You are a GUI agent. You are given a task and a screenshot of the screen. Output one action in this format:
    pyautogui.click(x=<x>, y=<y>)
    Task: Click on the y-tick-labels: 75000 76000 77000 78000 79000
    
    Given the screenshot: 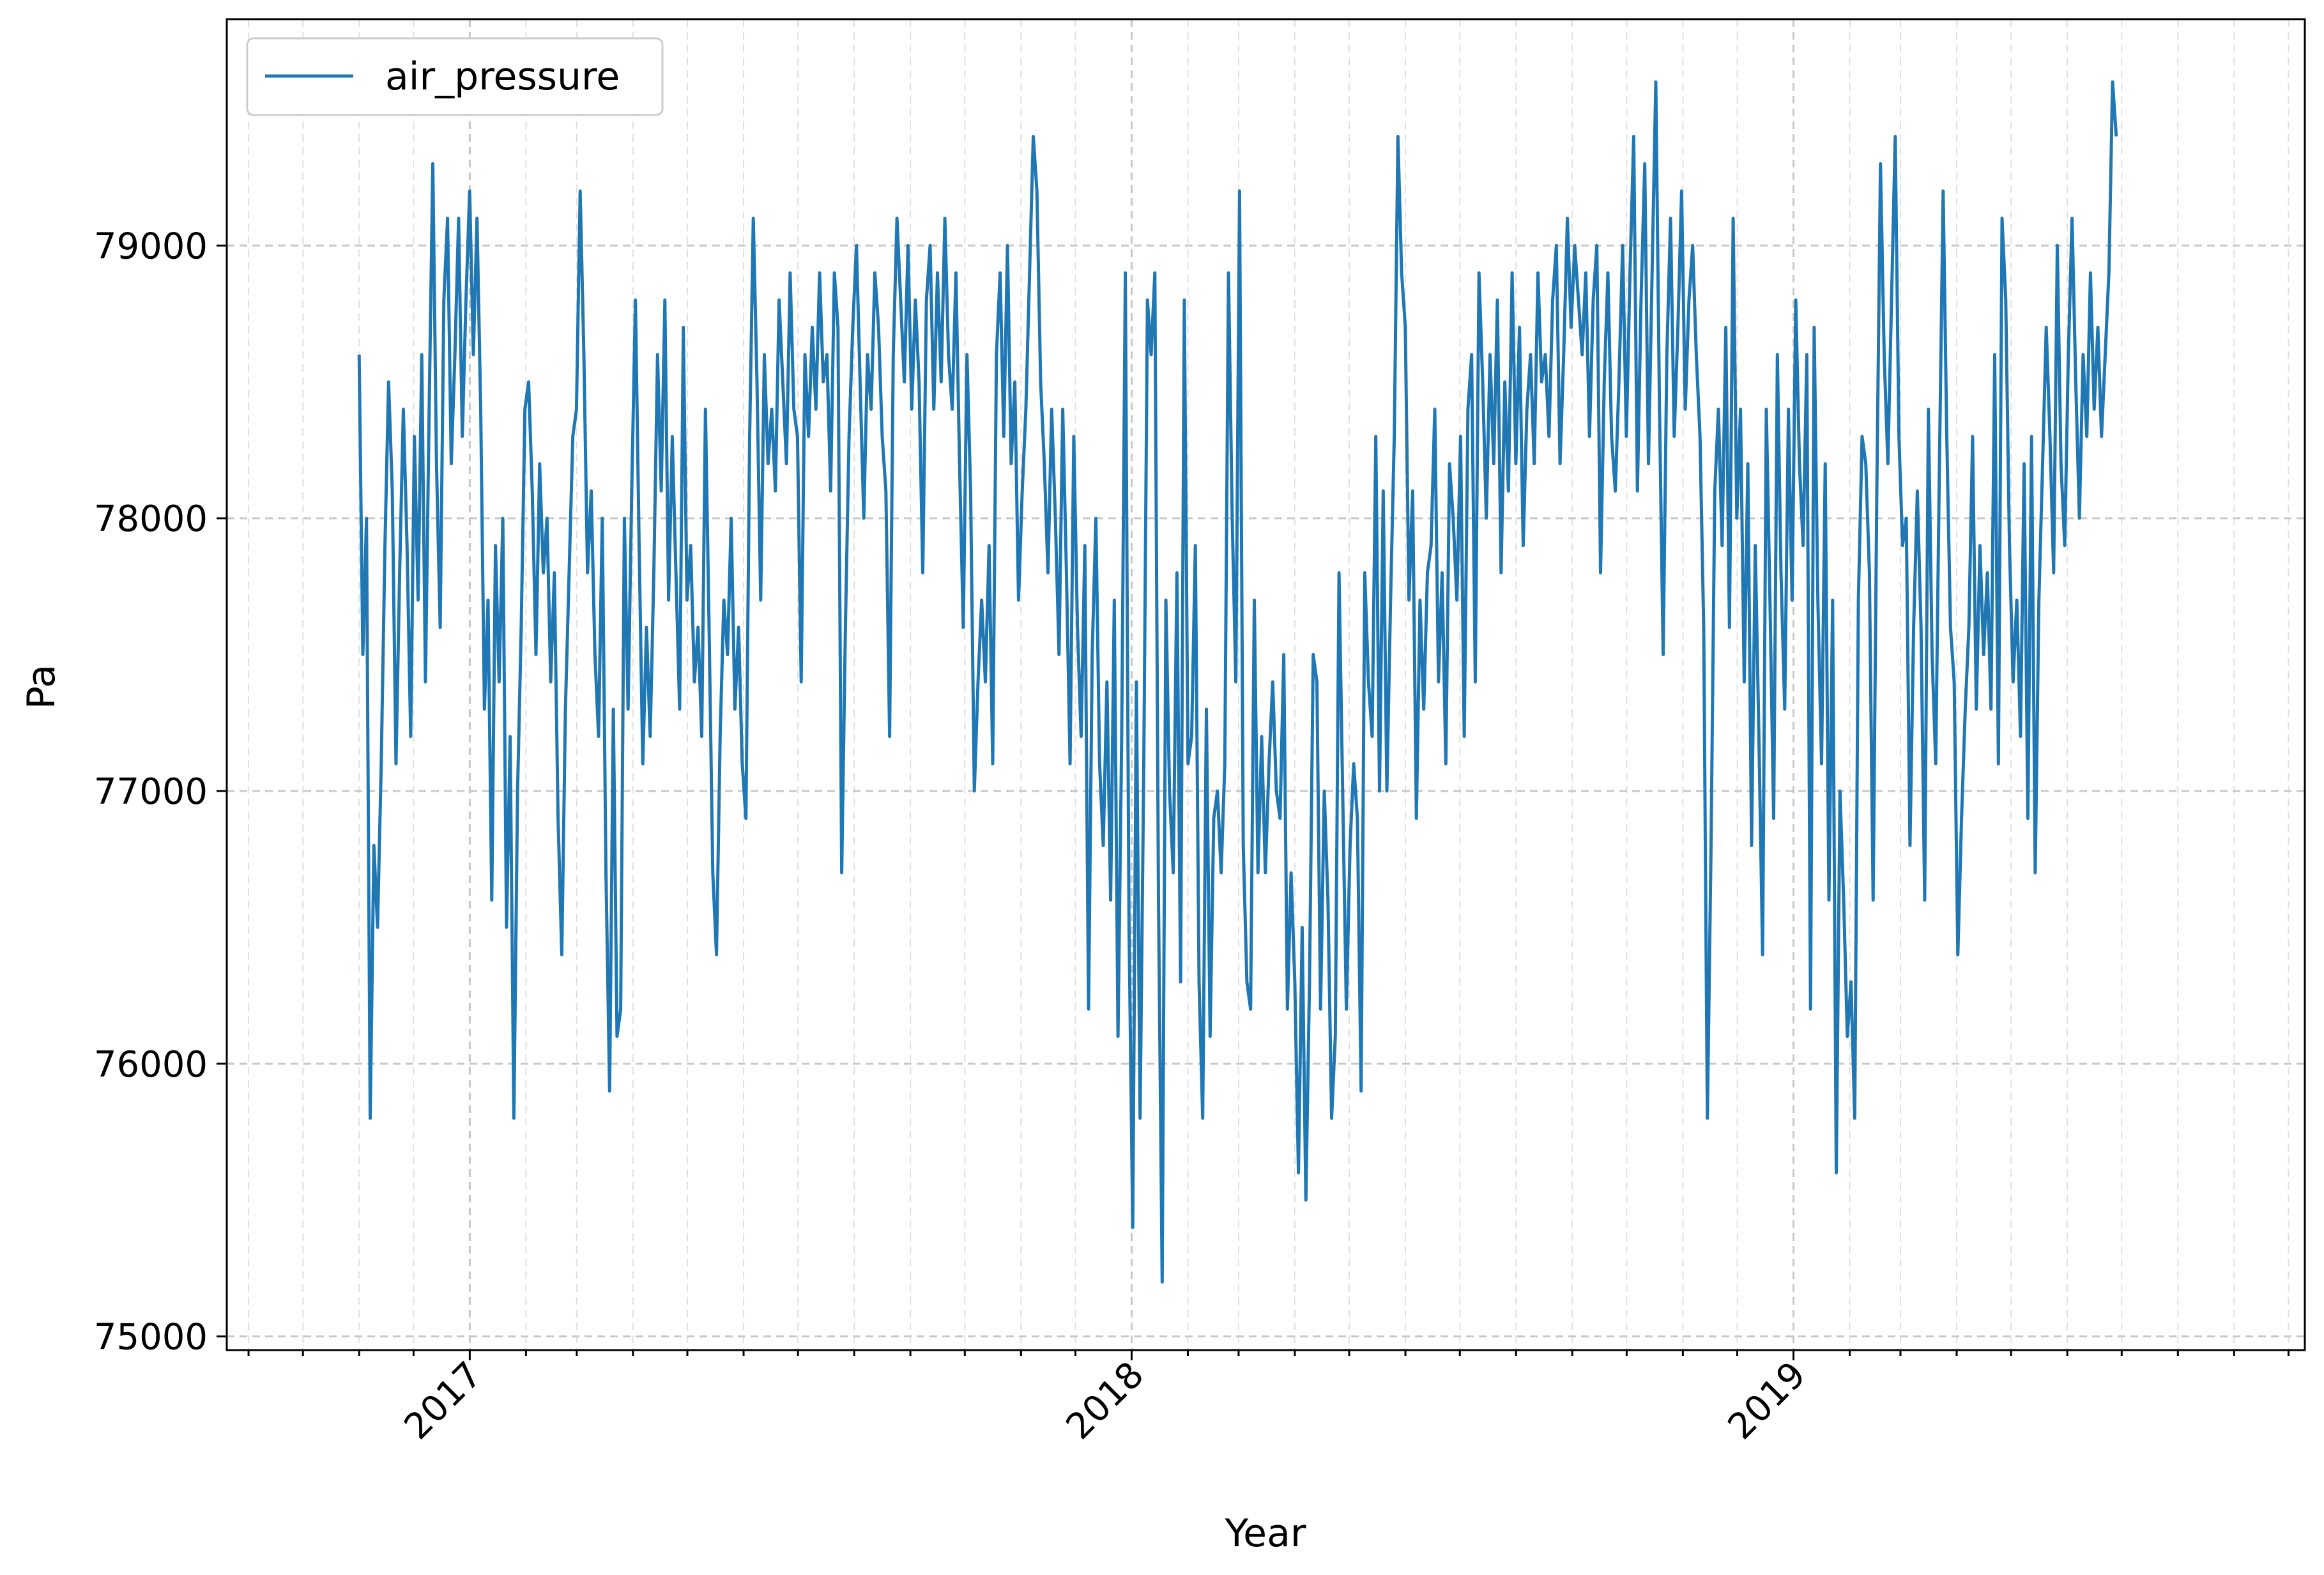 What is the action you would take?
    pyautogui.click(x=151, y=792)
    